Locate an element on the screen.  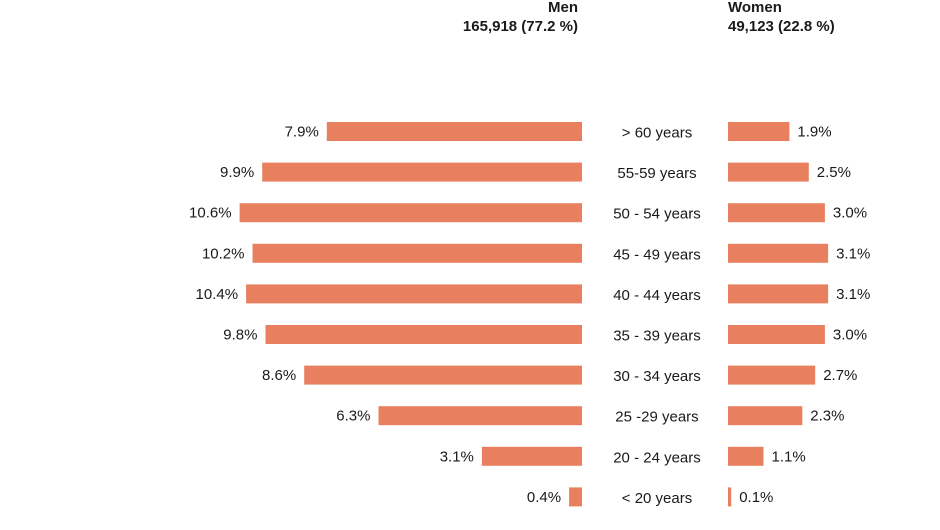
women-value-label: 2.7% is located at coordinates (840, 375).